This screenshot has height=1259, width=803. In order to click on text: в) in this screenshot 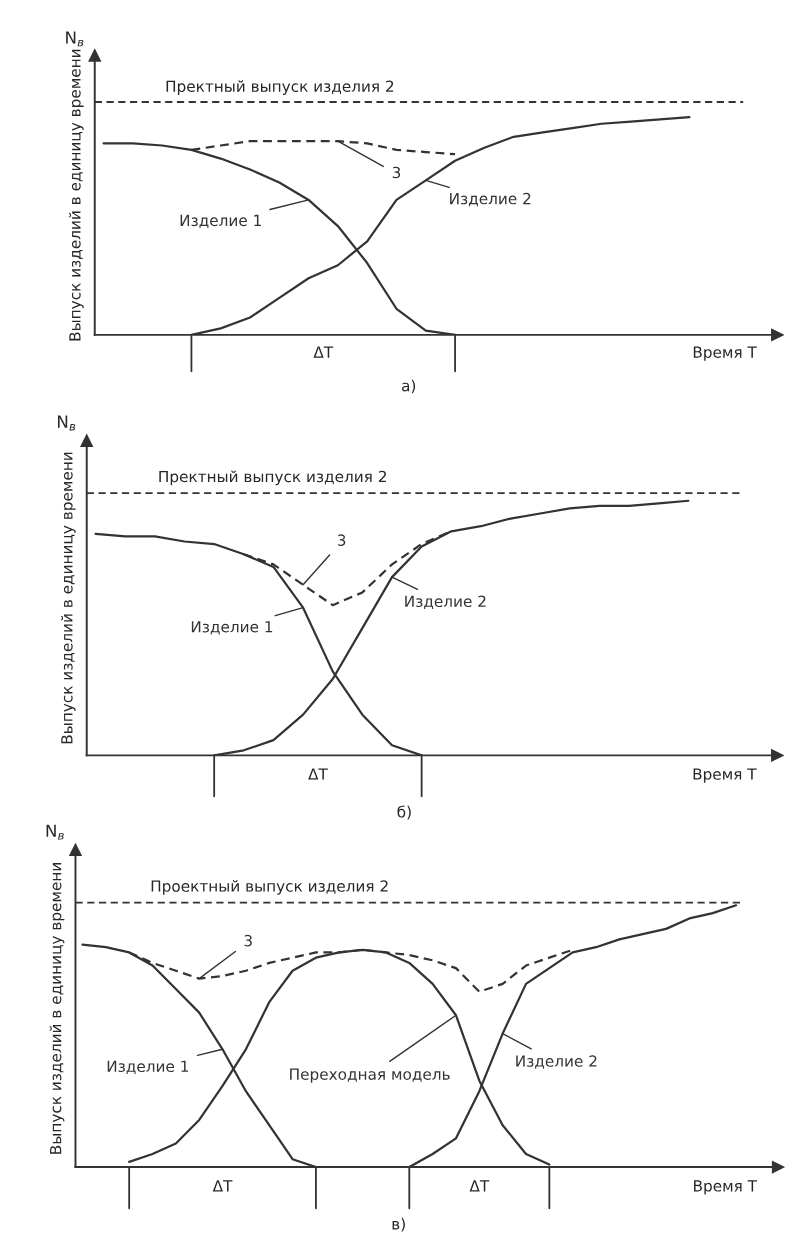, I will do `click(398, 1224)`.